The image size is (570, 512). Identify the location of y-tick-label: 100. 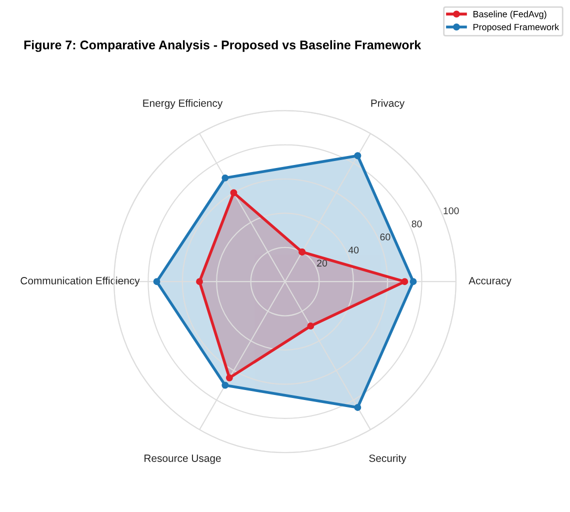
(451, 210).